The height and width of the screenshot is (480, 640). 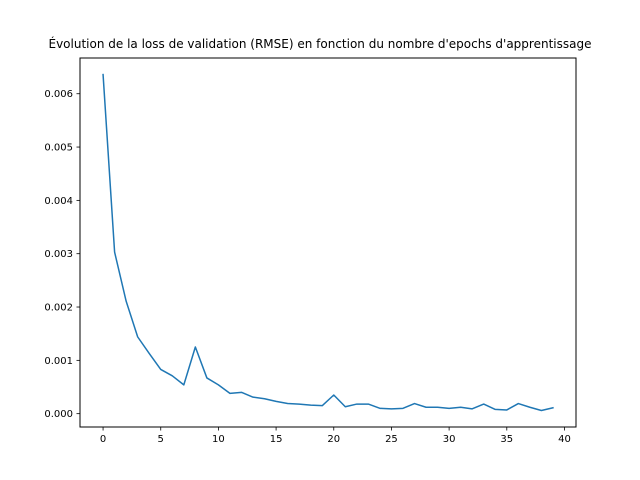 What do you see at coordinates (58, 414) in the screenshot?
I see `y-tick-label: 0.000` at bounding box center [58, 414].